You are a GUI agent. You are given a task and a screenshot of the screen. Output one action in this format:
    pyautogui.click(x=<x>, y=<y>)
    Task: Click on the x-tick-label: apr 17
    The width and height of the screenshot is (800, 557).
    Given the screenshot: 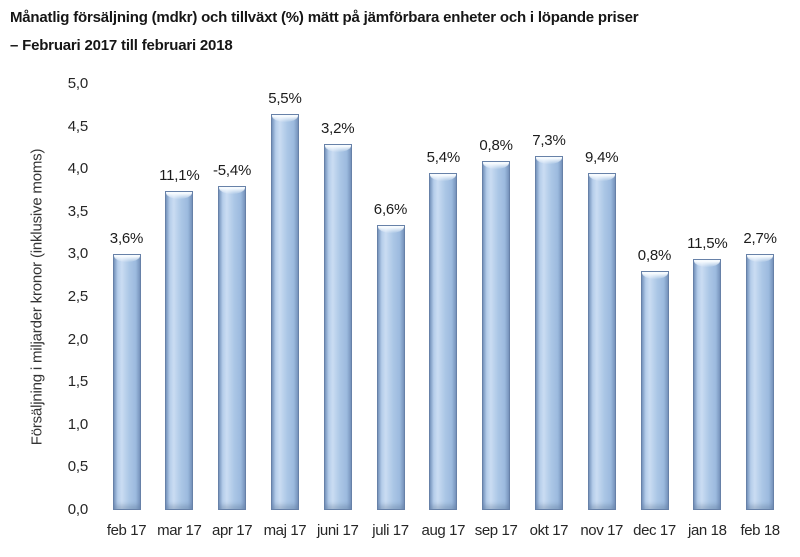 What is the action you would take?
    pyautogui.click(x=232, y=530)
    